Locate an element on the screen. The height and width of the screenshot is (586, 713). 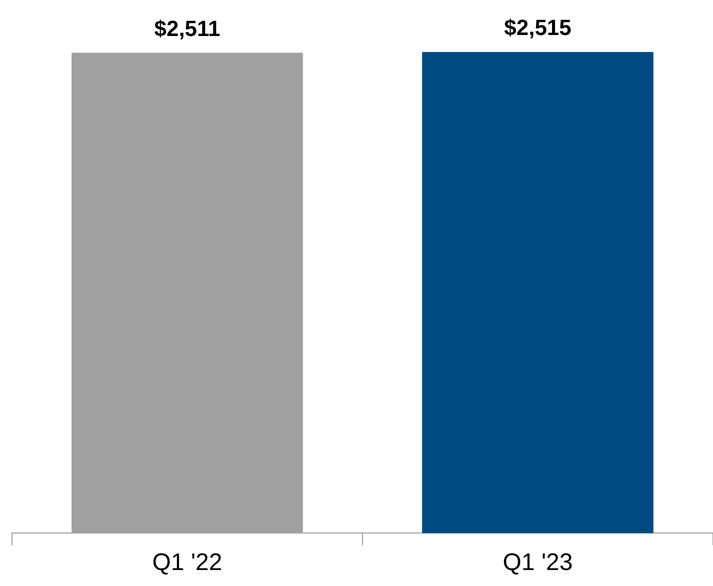
data-label: $2,511 is located at coordinates (187, 28).